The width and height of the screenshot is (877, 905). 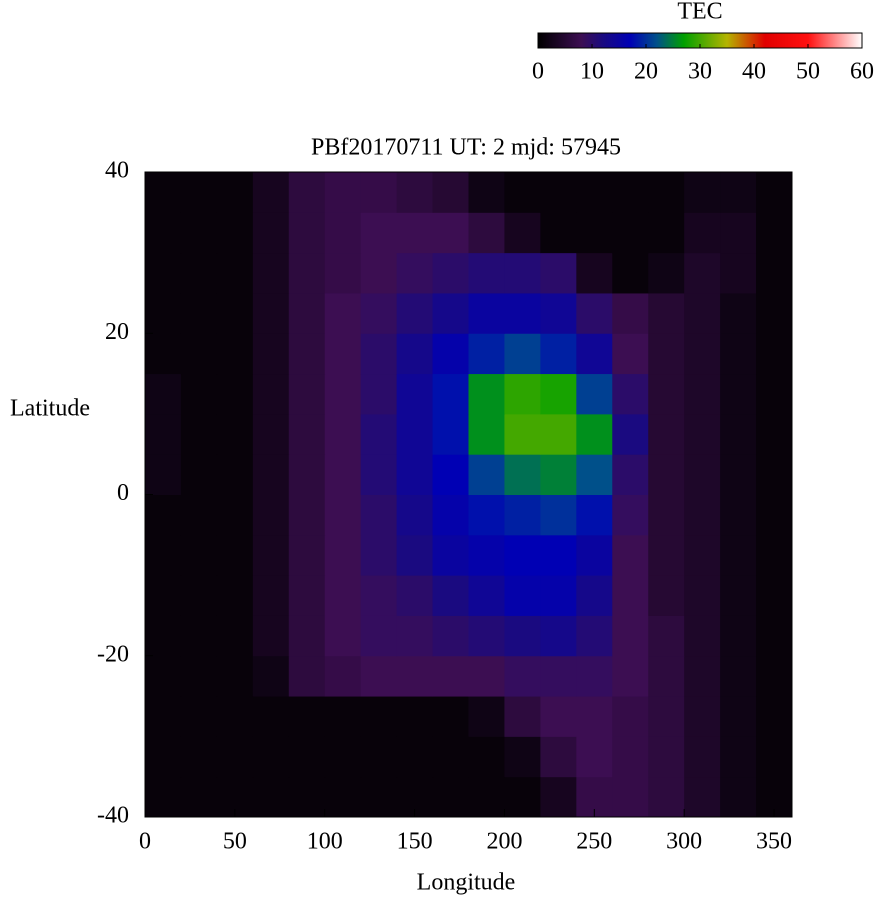 What do you see at coordinates (113, 816) in the screenshot?
I see `y-tick-label: -40` at bounding box center [113, 816].